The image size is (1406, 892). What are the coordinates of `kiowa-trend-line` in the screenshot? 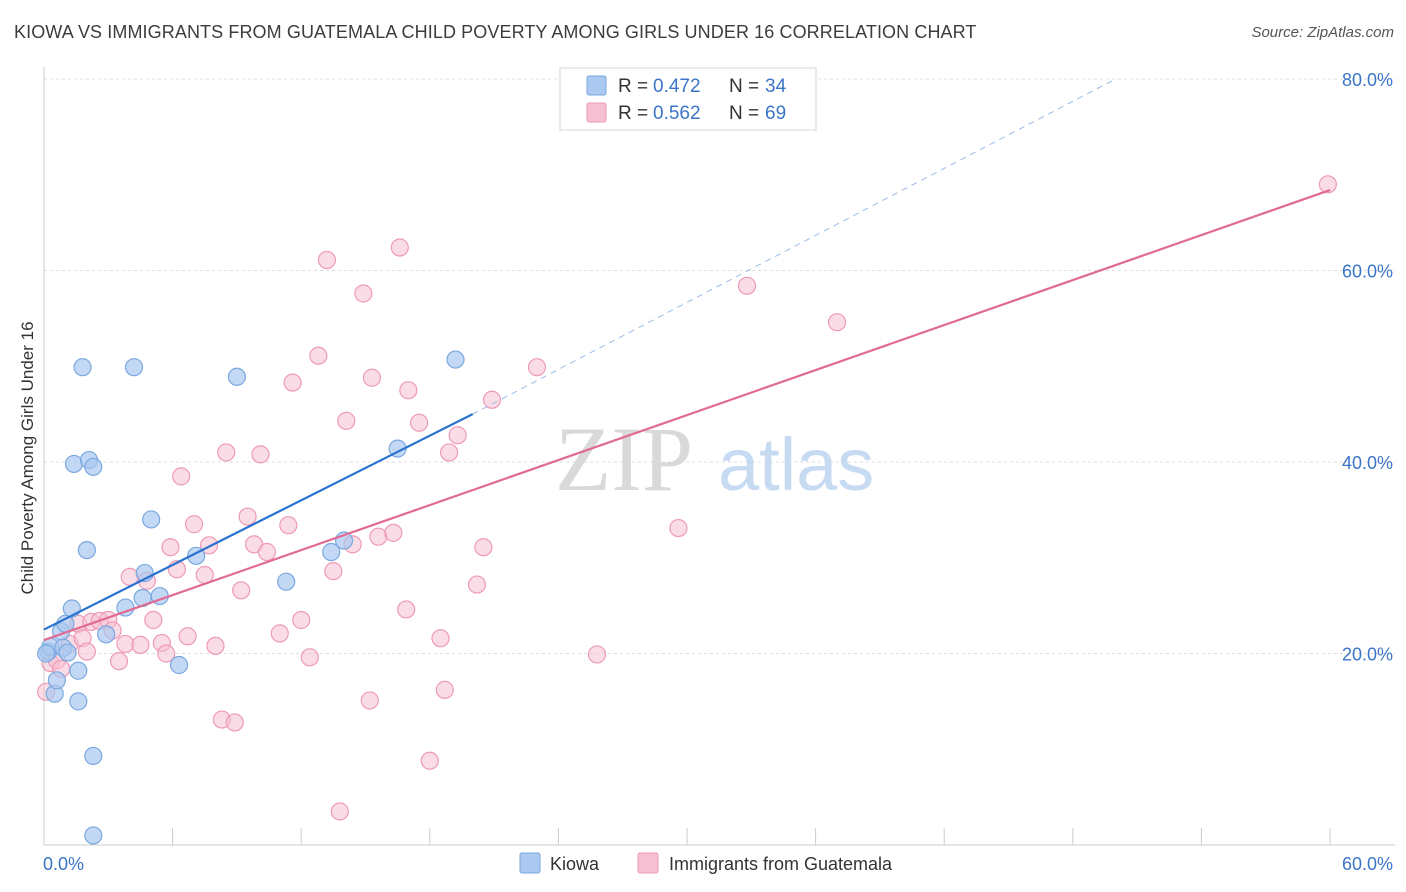 It's located at (258, 522).